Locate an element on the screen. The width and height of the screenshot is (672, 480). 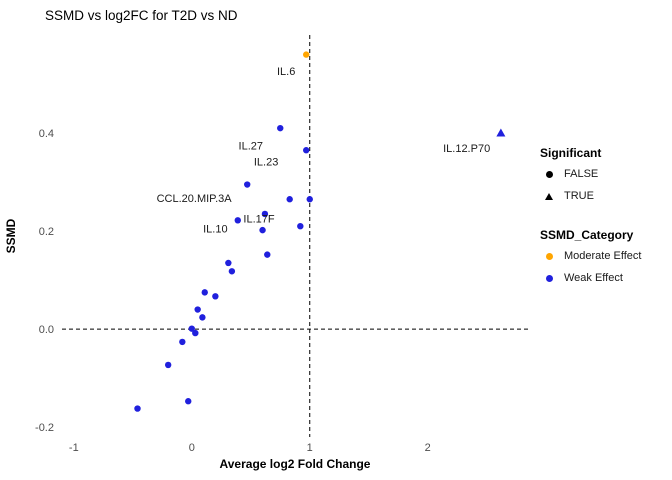
triangle-shape-icon is located at coordinates (549, 196).